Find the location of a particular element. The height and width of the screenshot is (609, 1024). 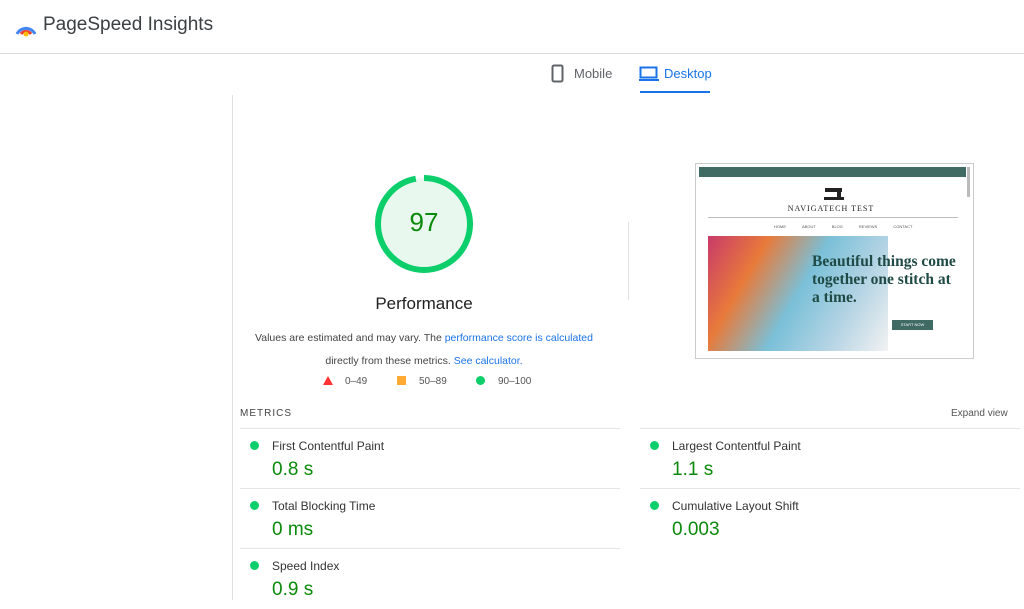

metric-label: Total Blocking Time is located at coordinates (324, 506).